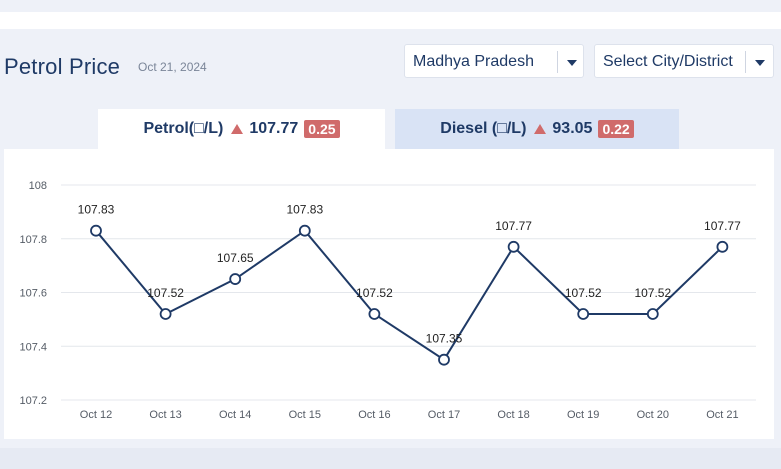  I want to click on data-label: 107.65, so click(235, 258).